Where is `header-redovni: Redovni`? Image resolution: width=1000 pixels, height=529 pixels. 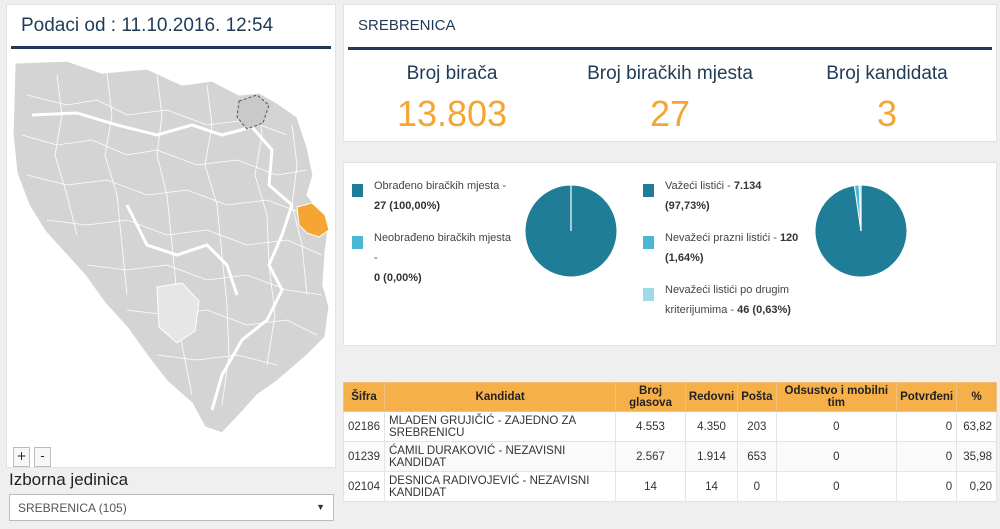
header-redovni: Redovni is located at coordinates (711, 397).